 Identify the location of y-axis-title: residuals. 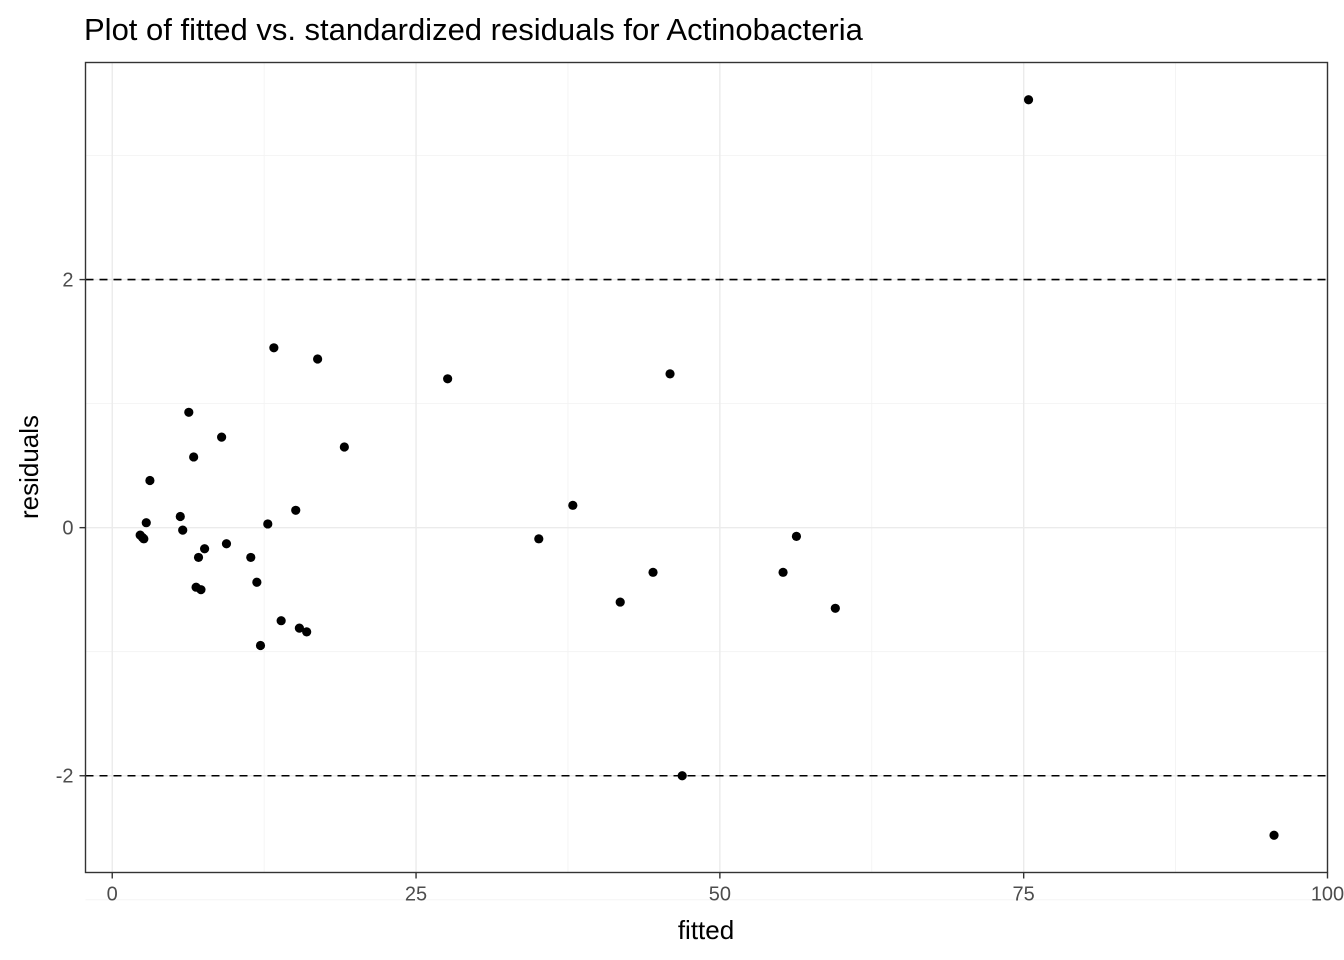
(29, 467).